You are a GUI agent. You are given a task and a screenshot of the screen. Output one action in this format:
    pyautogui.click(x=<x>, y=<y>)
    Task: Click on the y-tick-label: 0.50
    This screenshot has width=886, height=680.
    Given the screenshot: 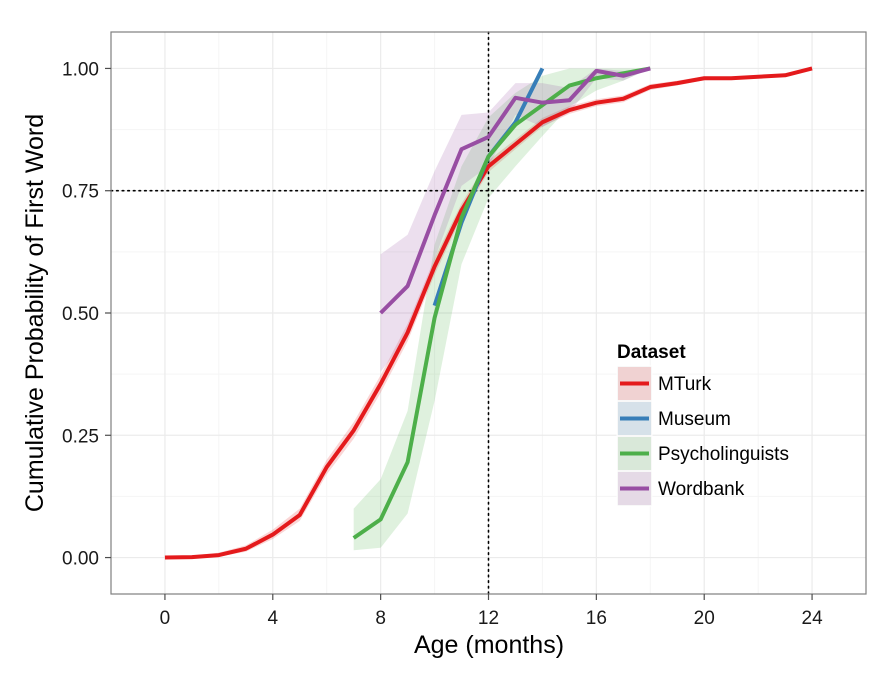 What is the action you would take?
    pyautogui.click(x=80, y=314)
    